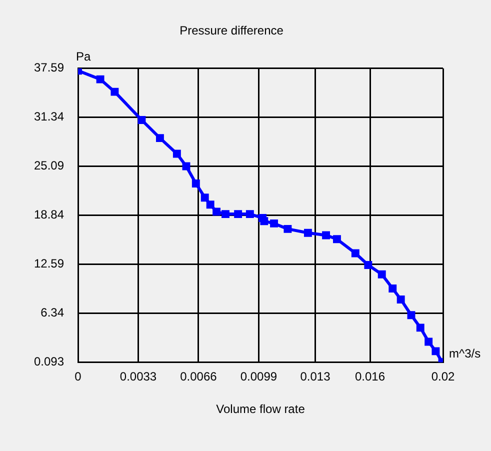  Describe the element at coordinates (84, 57) in the screenshot. I see `y-axis-title: Pa` at that location.